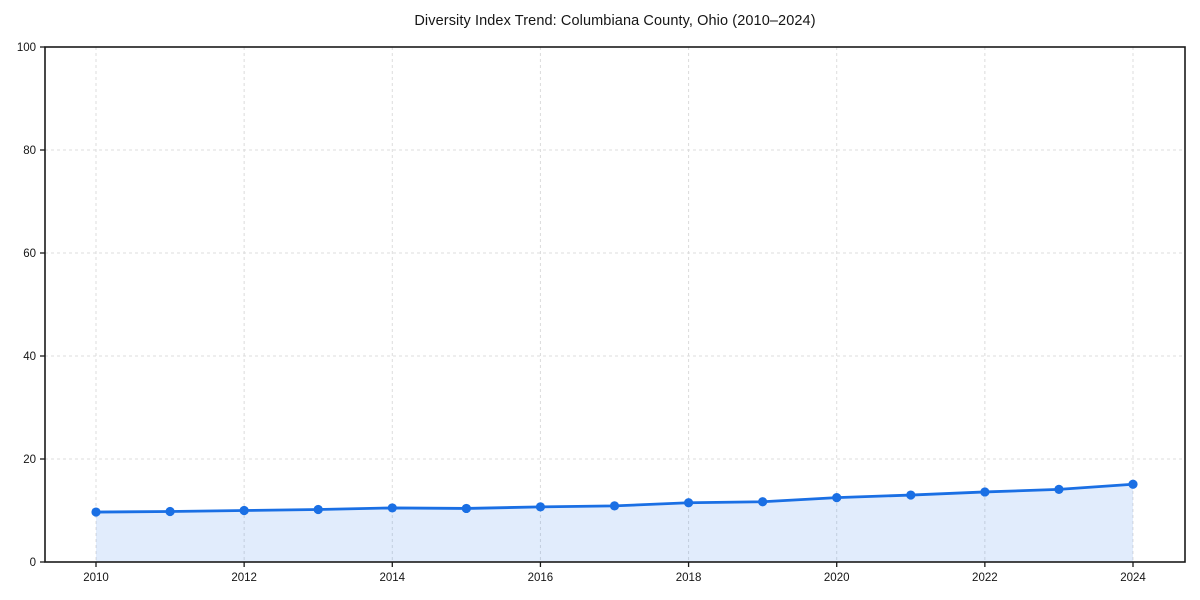 This screenshot has width=1200, height=600. I want to click on x-tick-label: 2022, so click(985, 578).